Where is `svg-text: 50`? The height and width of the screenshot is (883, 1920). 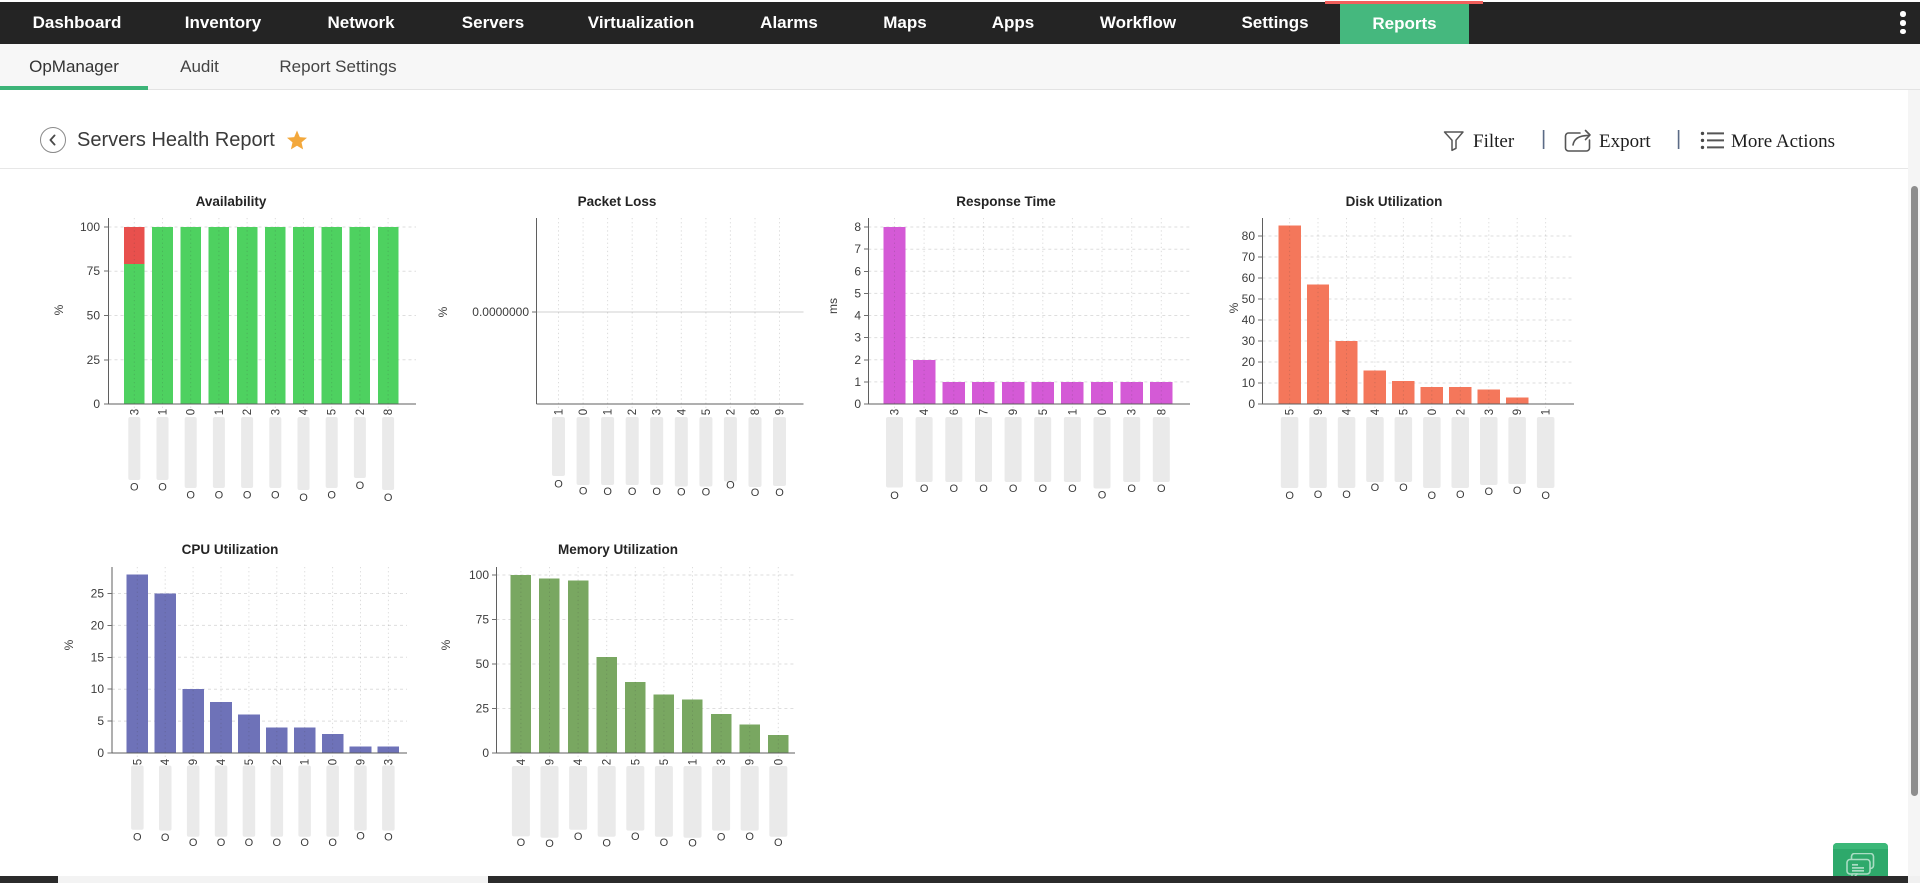 svg-text: 50 is located at coordinates (483, 664).